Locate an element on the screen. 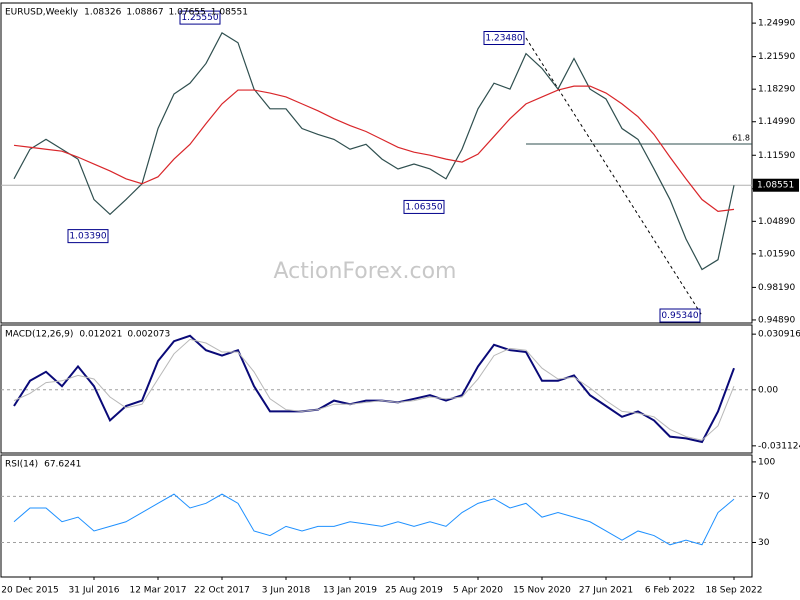 The height and width of the screenshot is (600, 800). x-tick-label: 25 Aug 2019 is located at coordinates (414, 591).